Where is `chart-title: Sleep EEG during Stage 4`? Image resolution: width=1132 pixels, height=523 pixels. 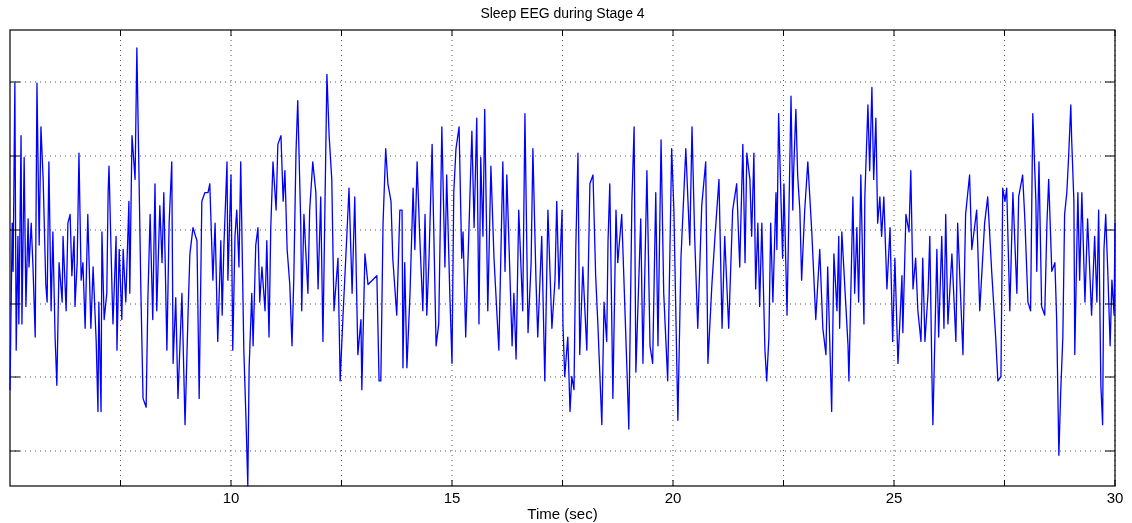
chart-title: Sleep EEG during Stage 4 is located at coordinates (562, 13).